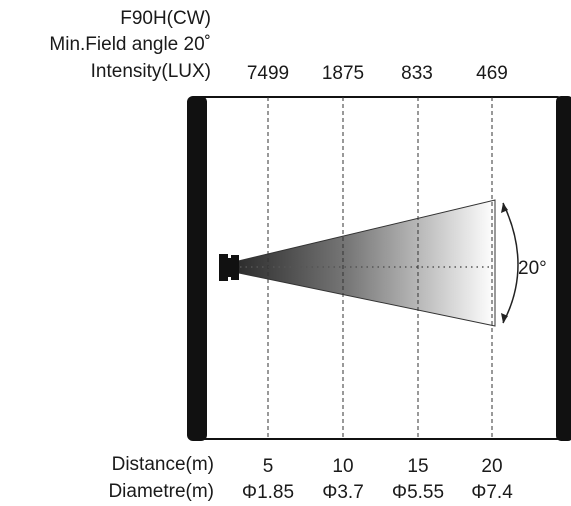  I want to click on distance-value-5: 5, so click(268, 466).